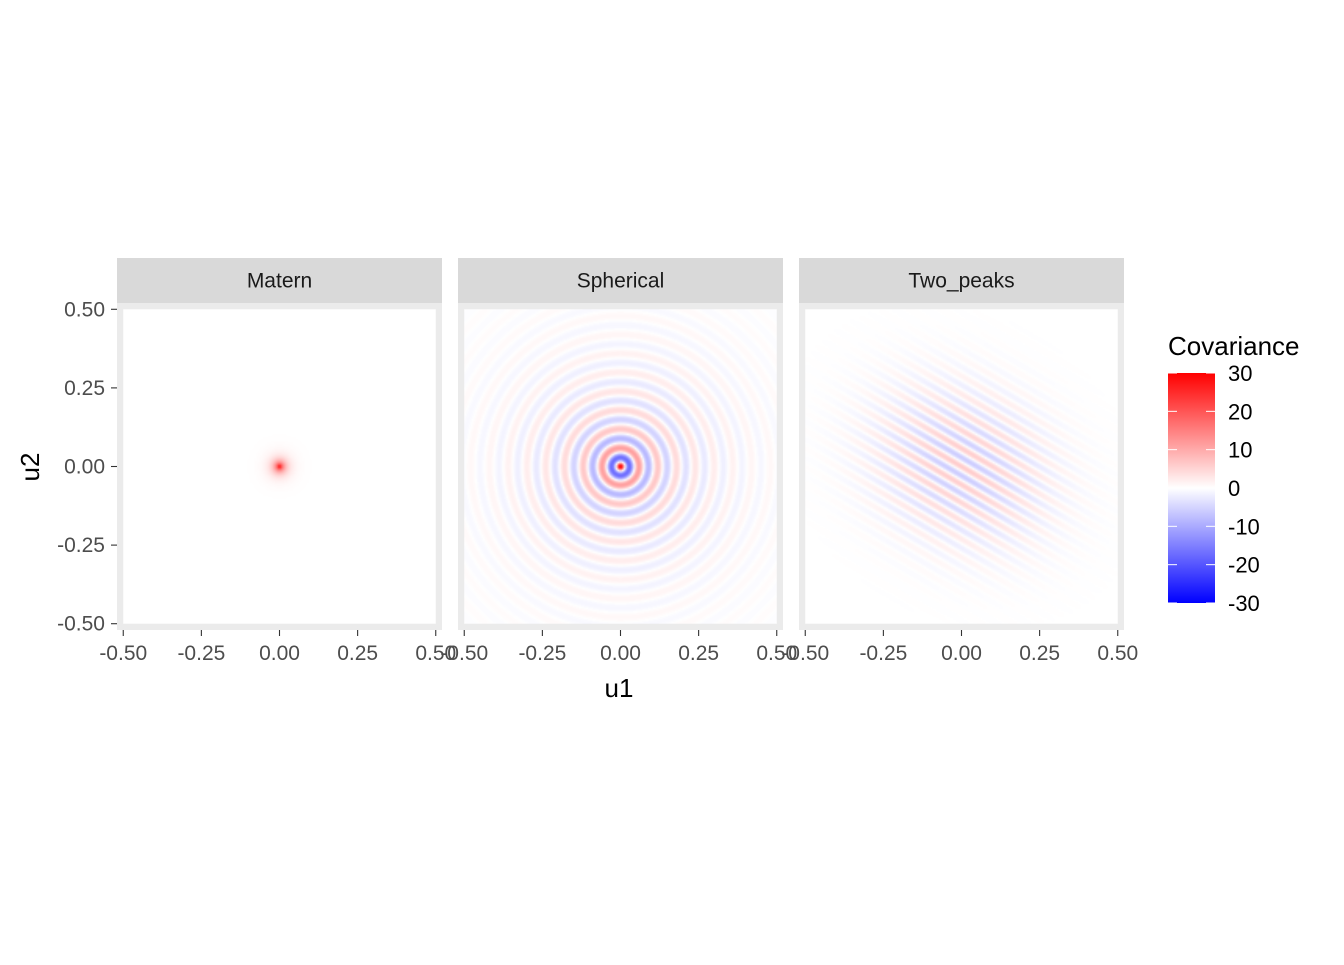  I want to click on panel-spherical: Spherical -0.50 -0.25 0.00 0.25 0.50, so click(618, 461).